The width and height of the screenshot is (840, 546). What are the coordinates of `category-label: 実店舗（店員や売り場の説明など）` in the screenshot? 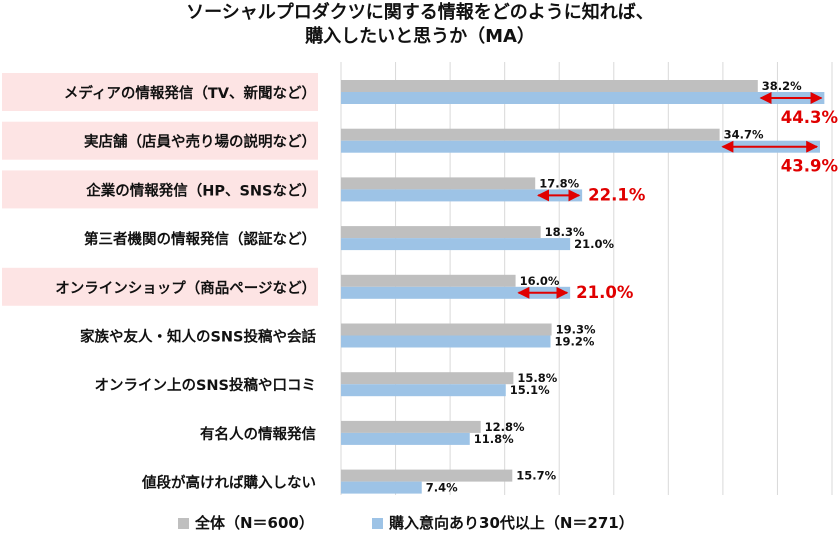 It's located at (200, 142).